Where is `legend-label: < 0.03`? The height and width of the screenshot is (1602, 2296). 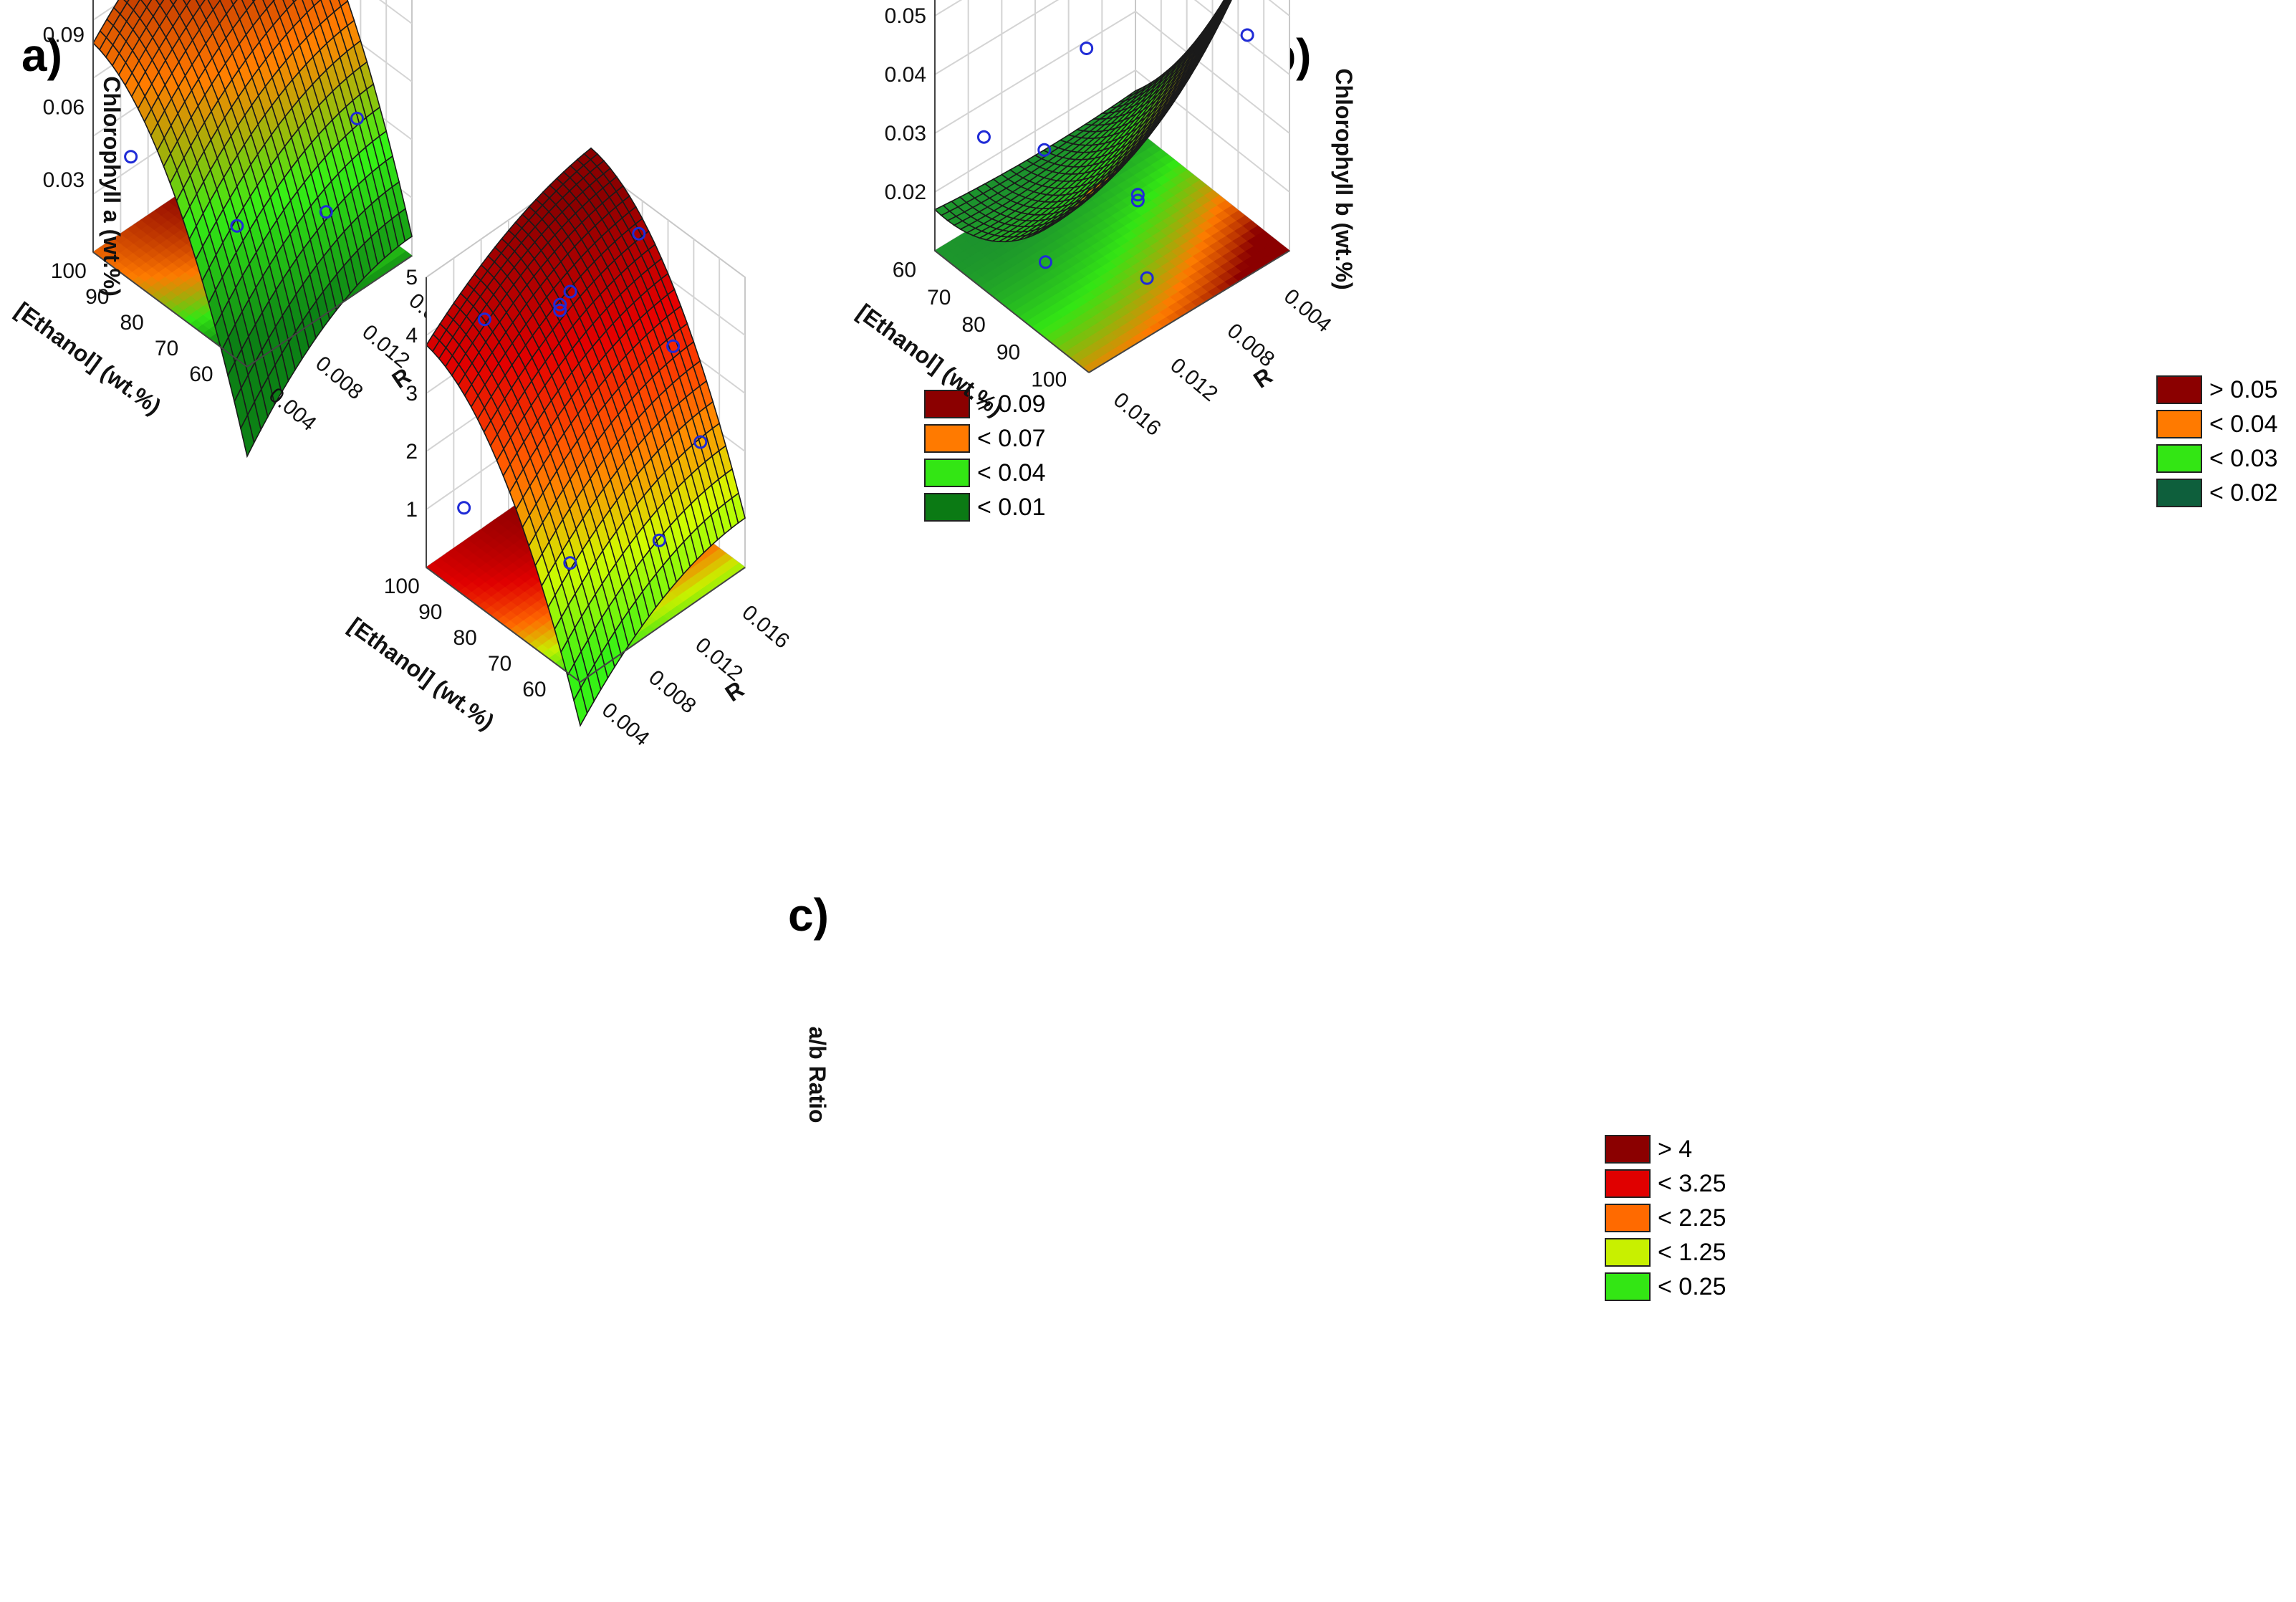
legend-label: < 0.03 is located at coordinates (2243, 458).